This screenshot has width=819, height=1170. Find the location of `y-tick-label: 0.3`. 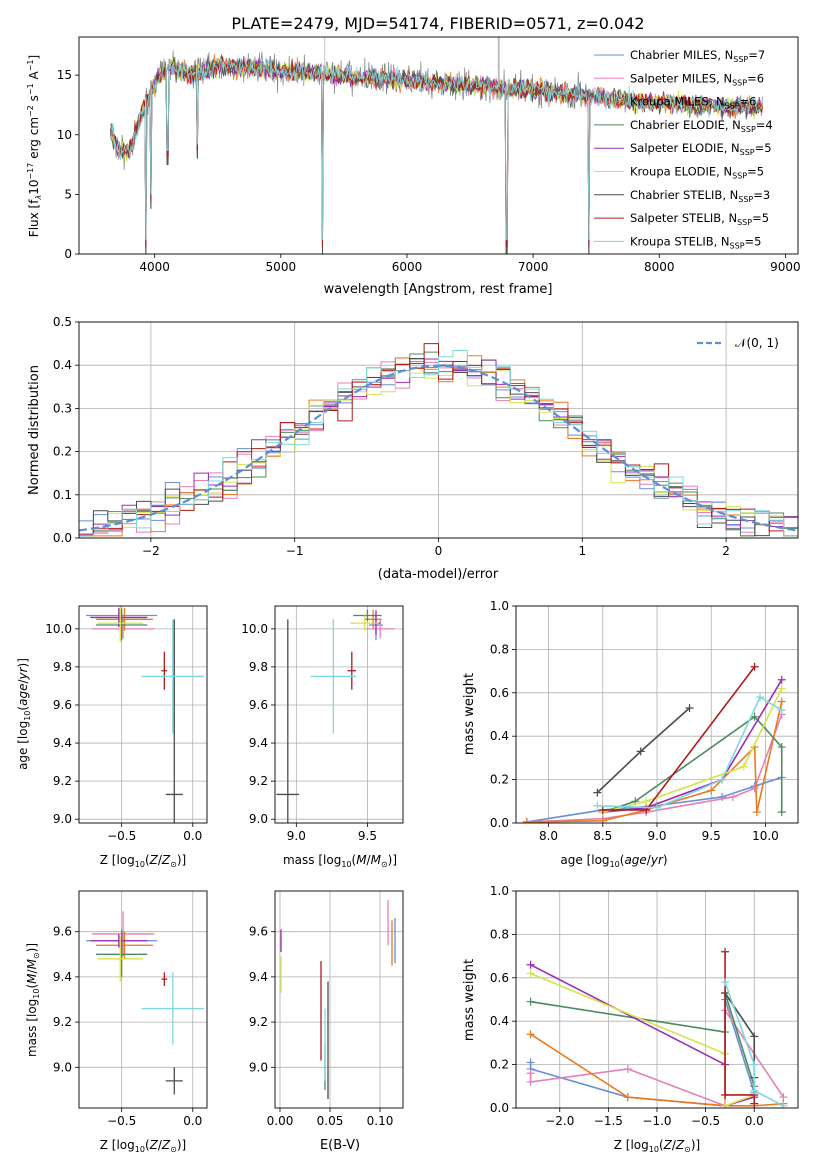

y-tick-label: 0.3 is located at coordinates (62, 408).